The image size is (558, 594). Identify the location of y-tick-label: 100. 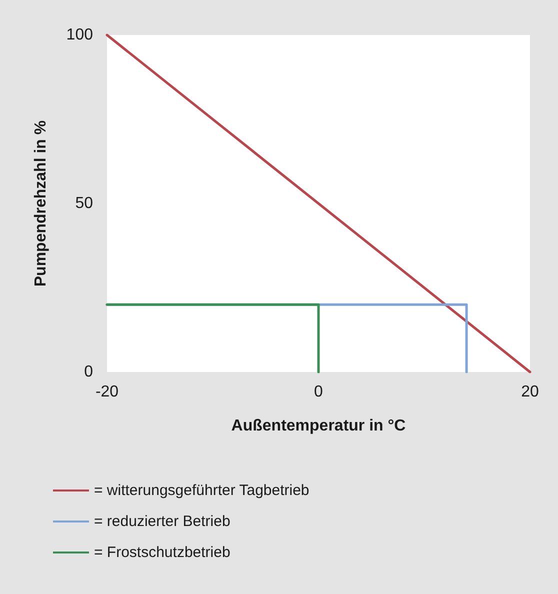
(80, 35).